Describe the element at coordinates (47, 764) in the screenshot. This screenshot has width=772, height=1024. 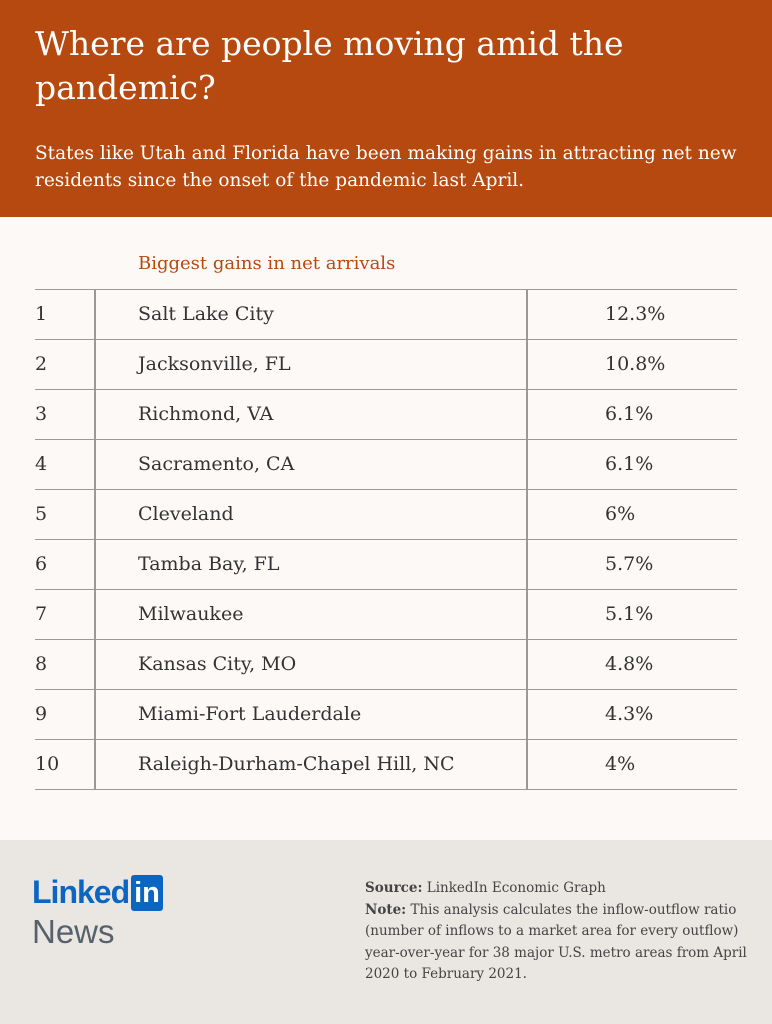
I see `rank-cell: 10` at that location.